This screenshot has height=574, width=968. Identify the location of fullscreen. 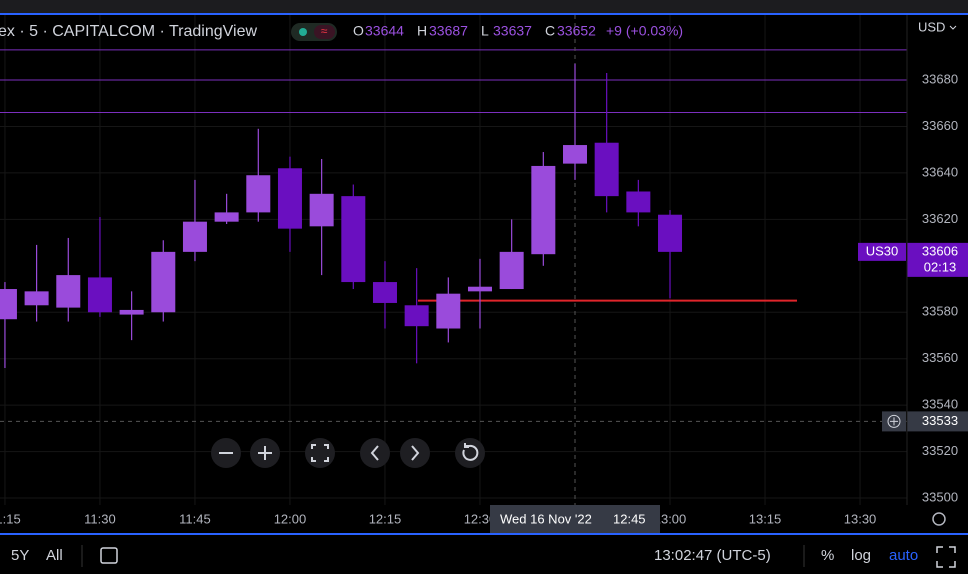
(946, 557).